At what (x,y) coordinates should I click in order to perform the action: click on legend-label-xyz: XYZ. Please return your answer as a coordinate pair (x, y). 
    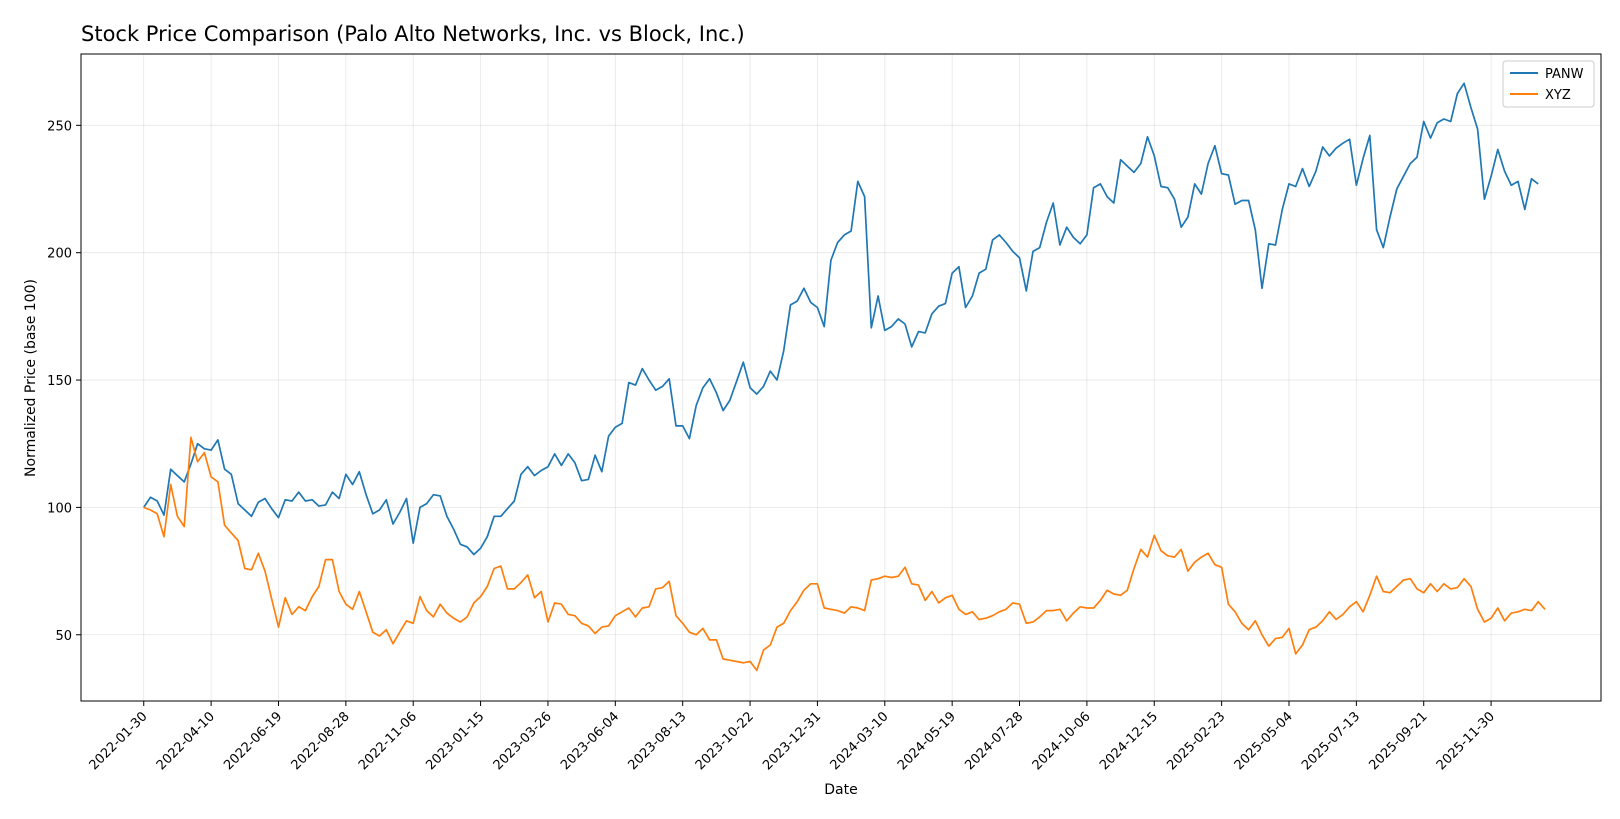
    Looking at the image, I should click on (1558, 95).